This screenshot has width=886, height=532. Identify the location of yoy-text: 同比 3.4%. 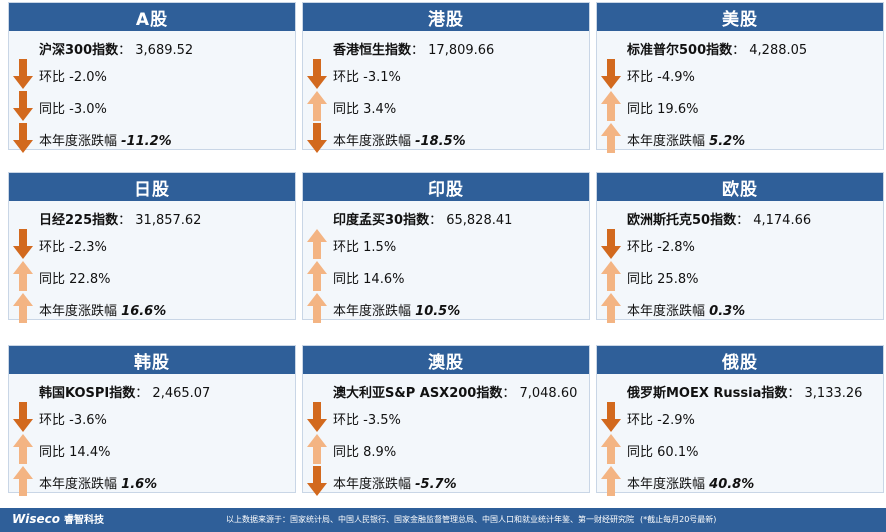
(364, 107).